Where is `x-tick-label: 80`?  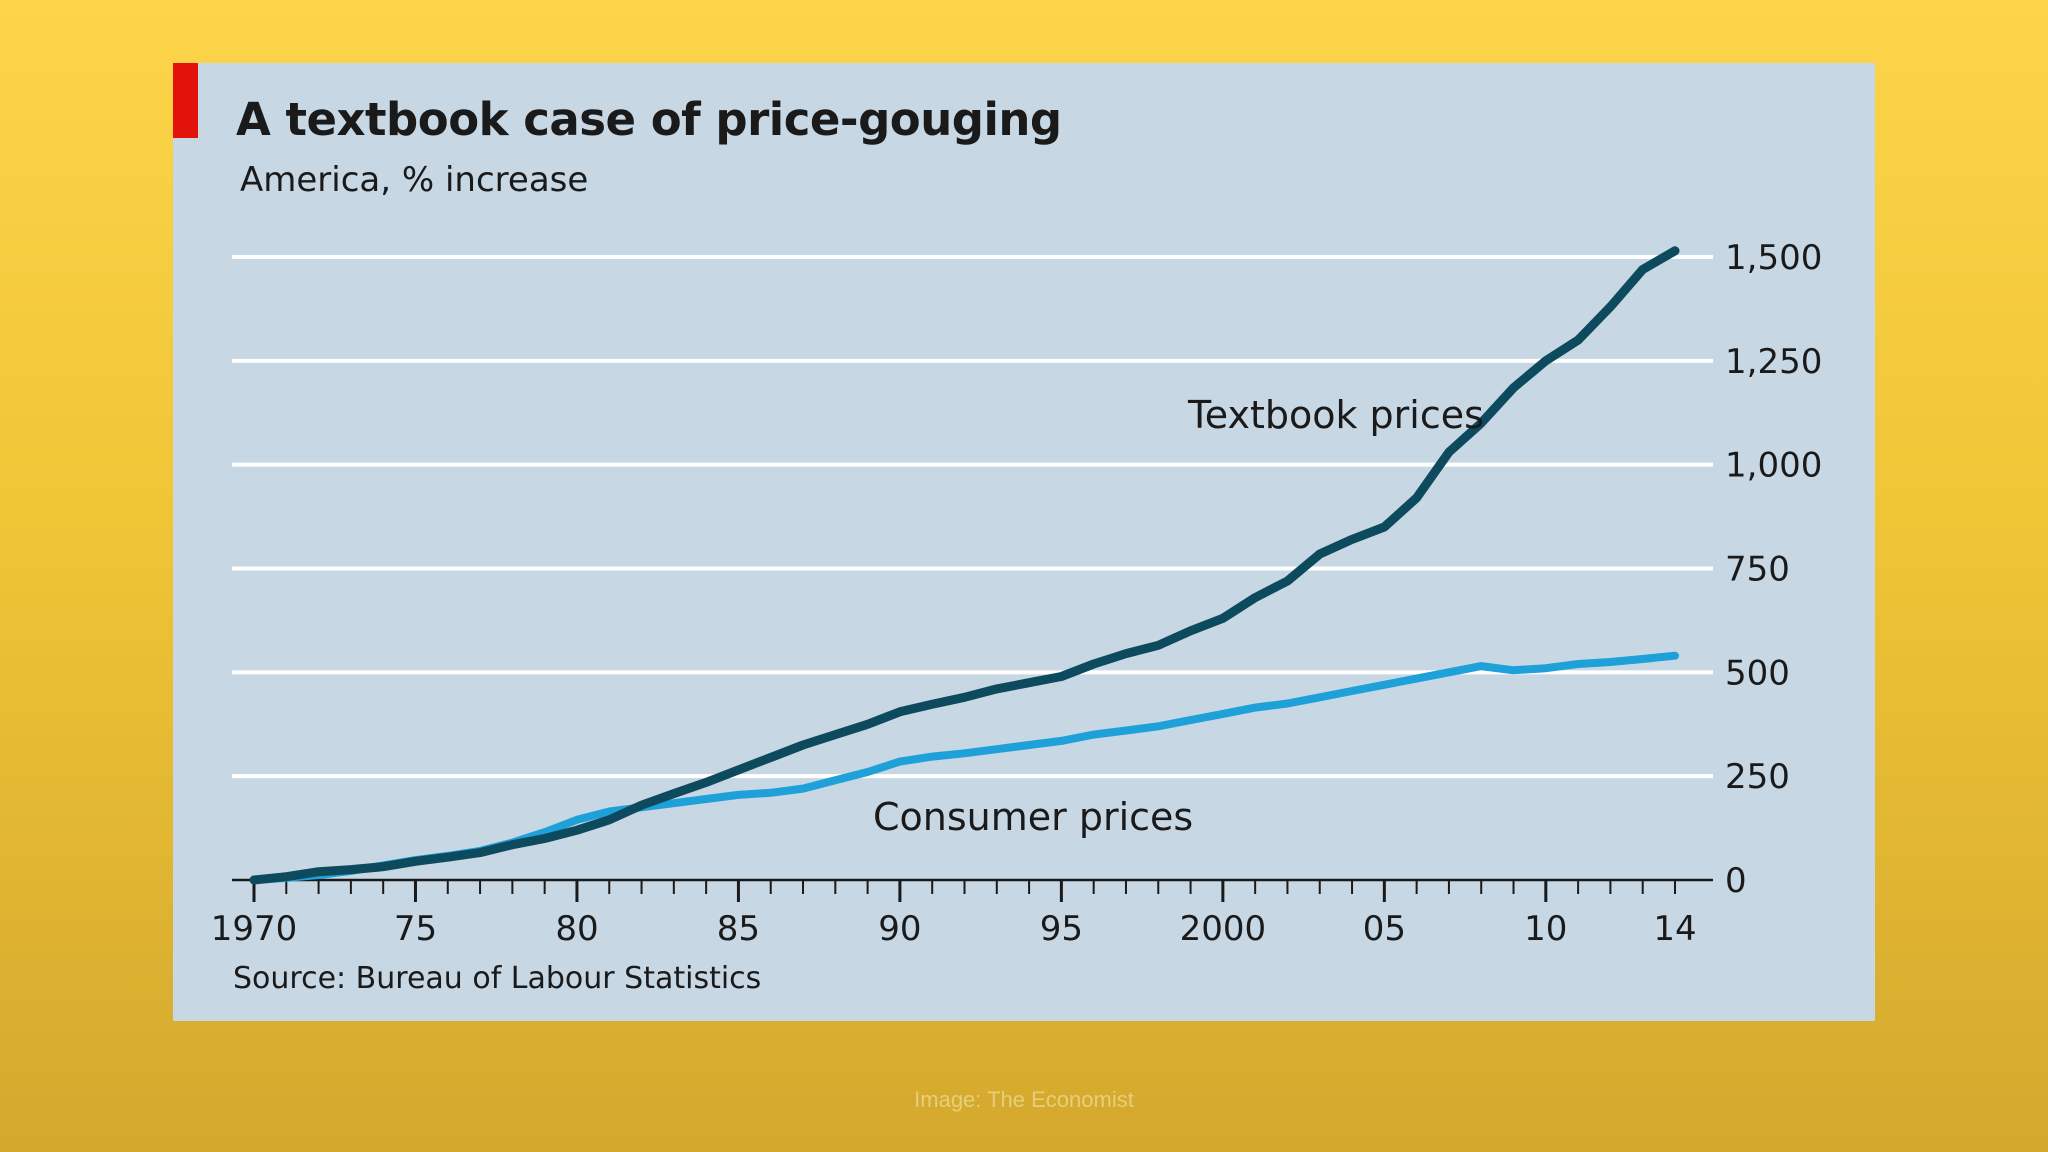
x-tick-label: 80 is located at coordinates (576, 929).